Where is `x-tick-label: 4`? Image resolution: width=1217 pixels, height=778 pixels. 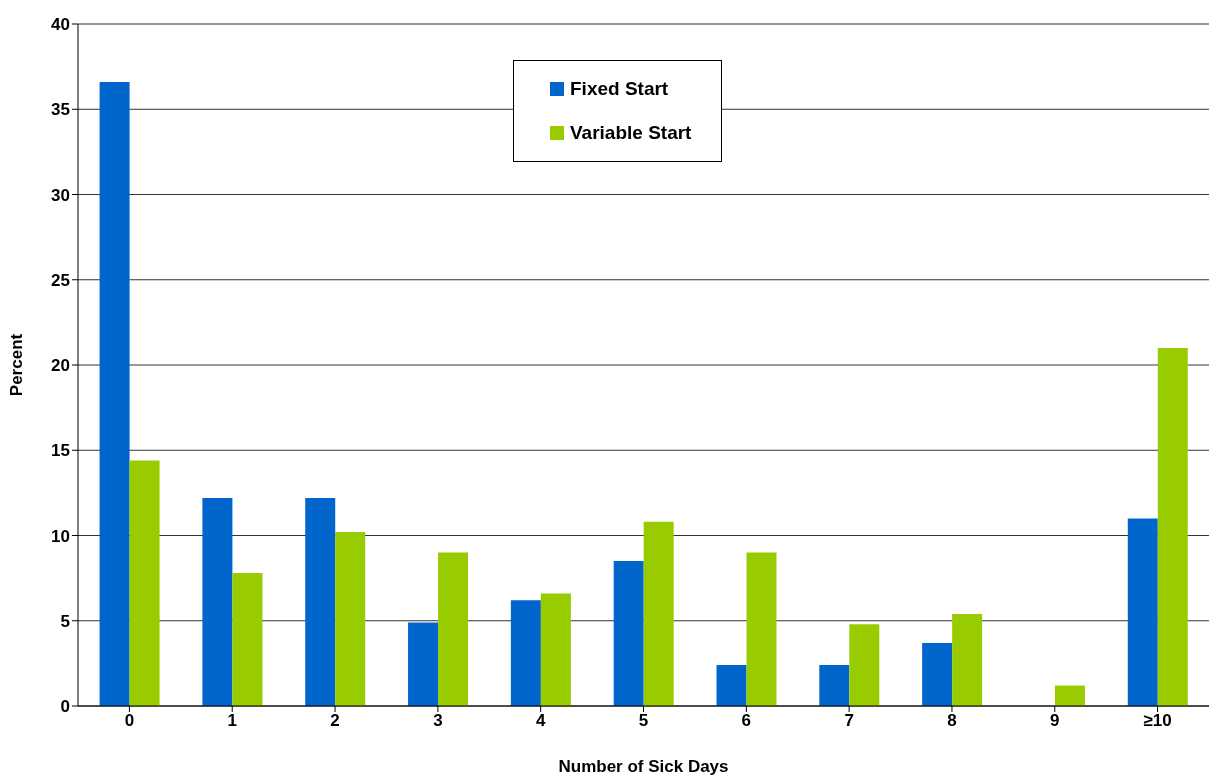 x-tick-label: 4 is located at coordinates (540, 721).